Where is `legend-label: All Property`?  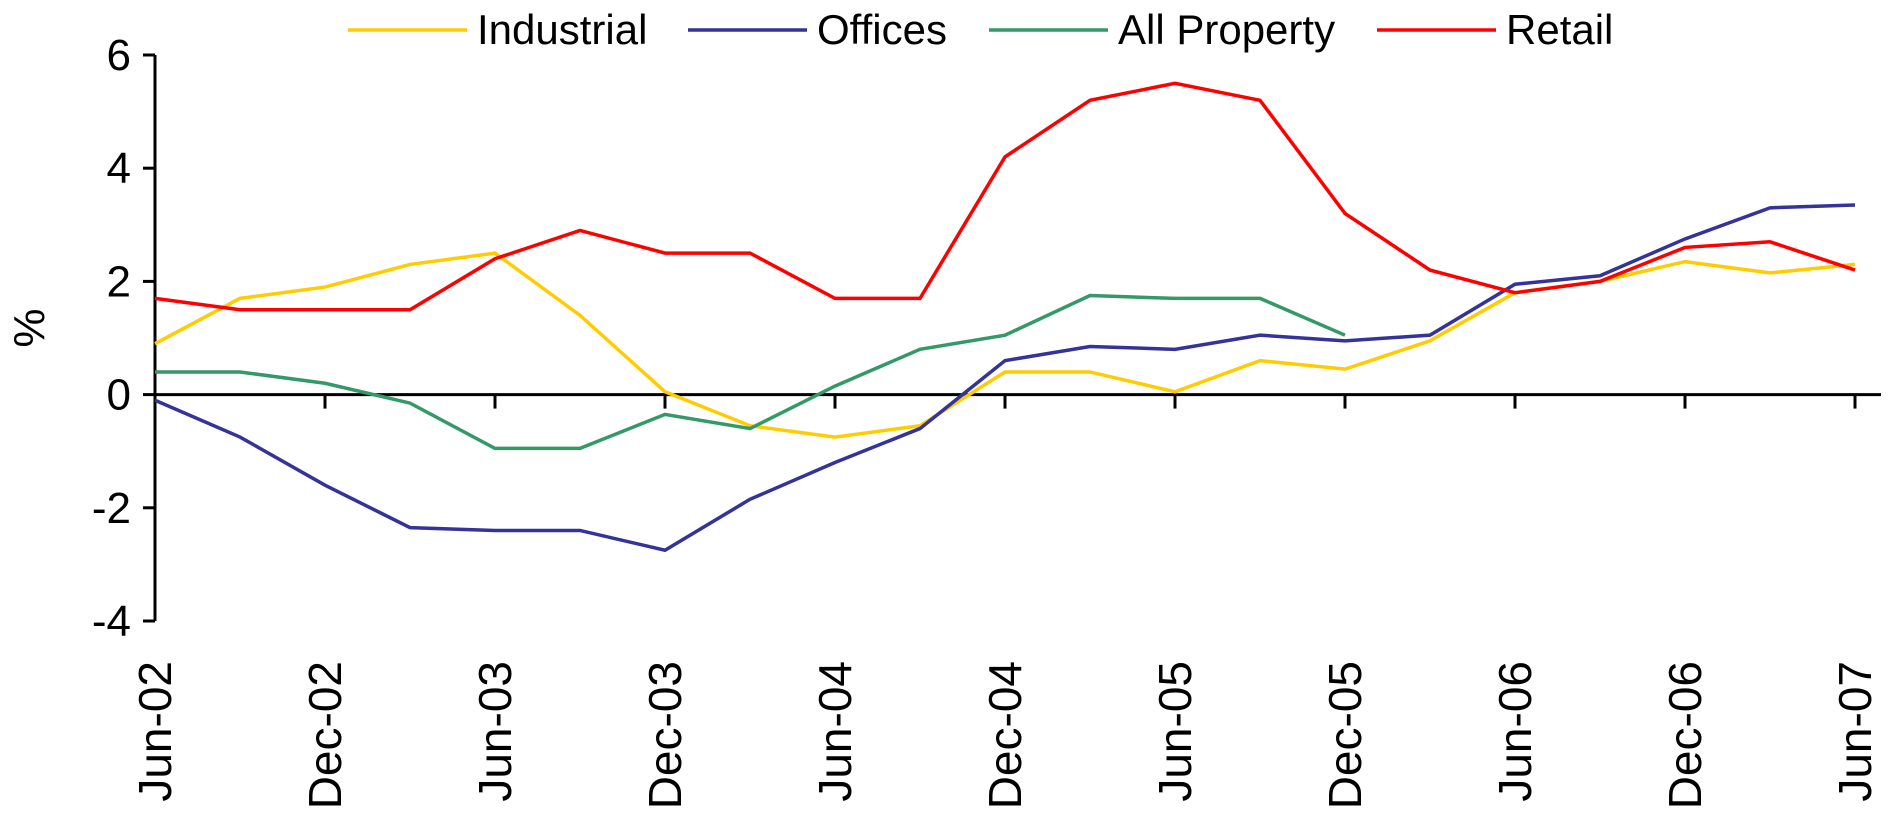 legend-label: All Property is located at coordinates (1226, 29).